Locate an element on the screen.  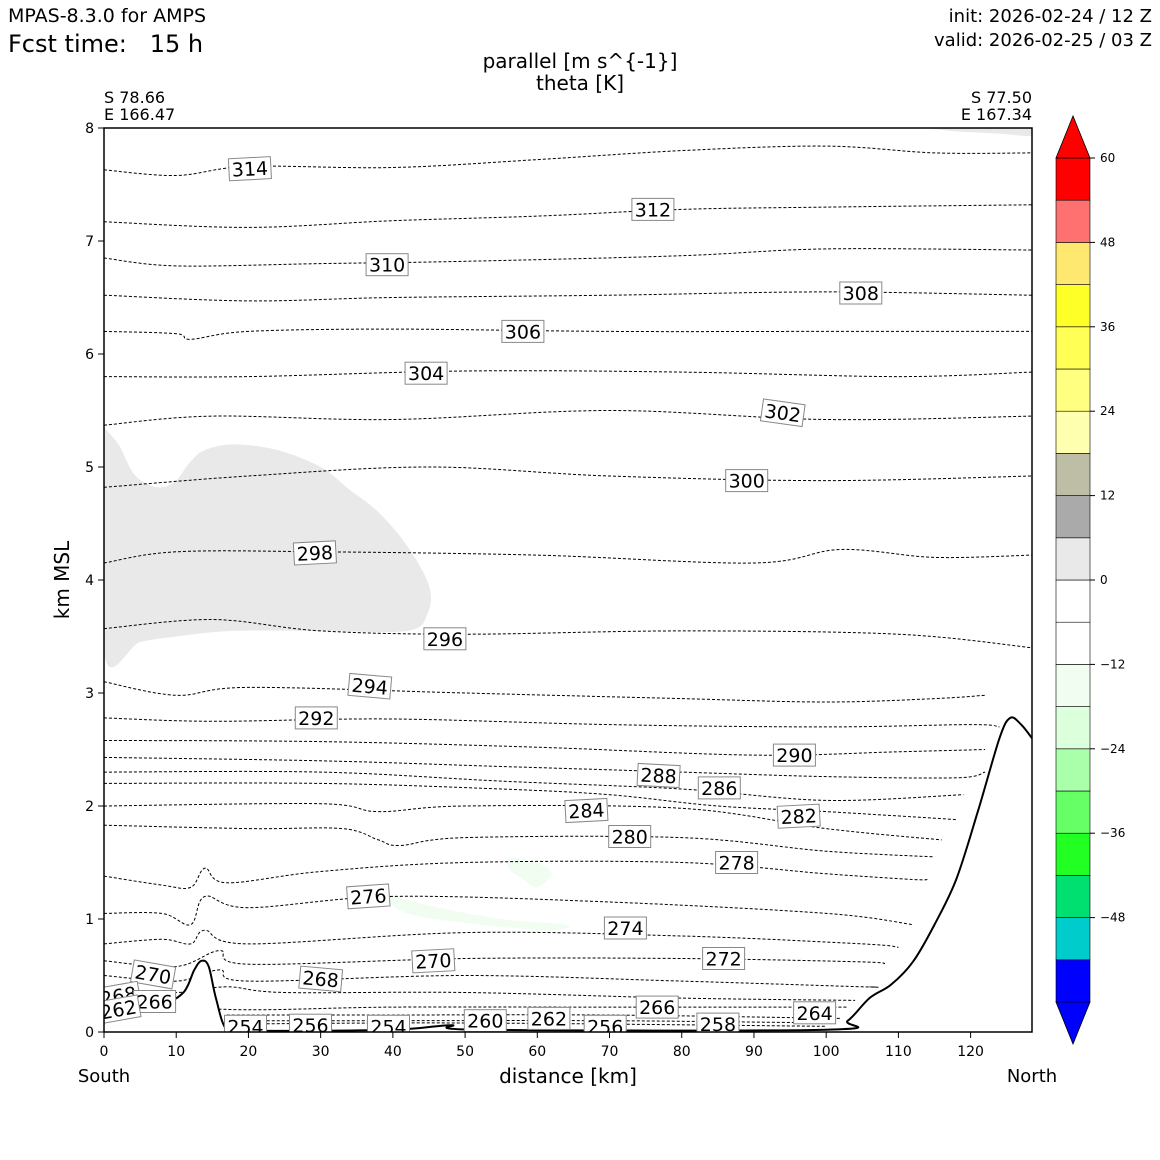
left-latitude: S 78.66 is located at coordinates (134, 97).